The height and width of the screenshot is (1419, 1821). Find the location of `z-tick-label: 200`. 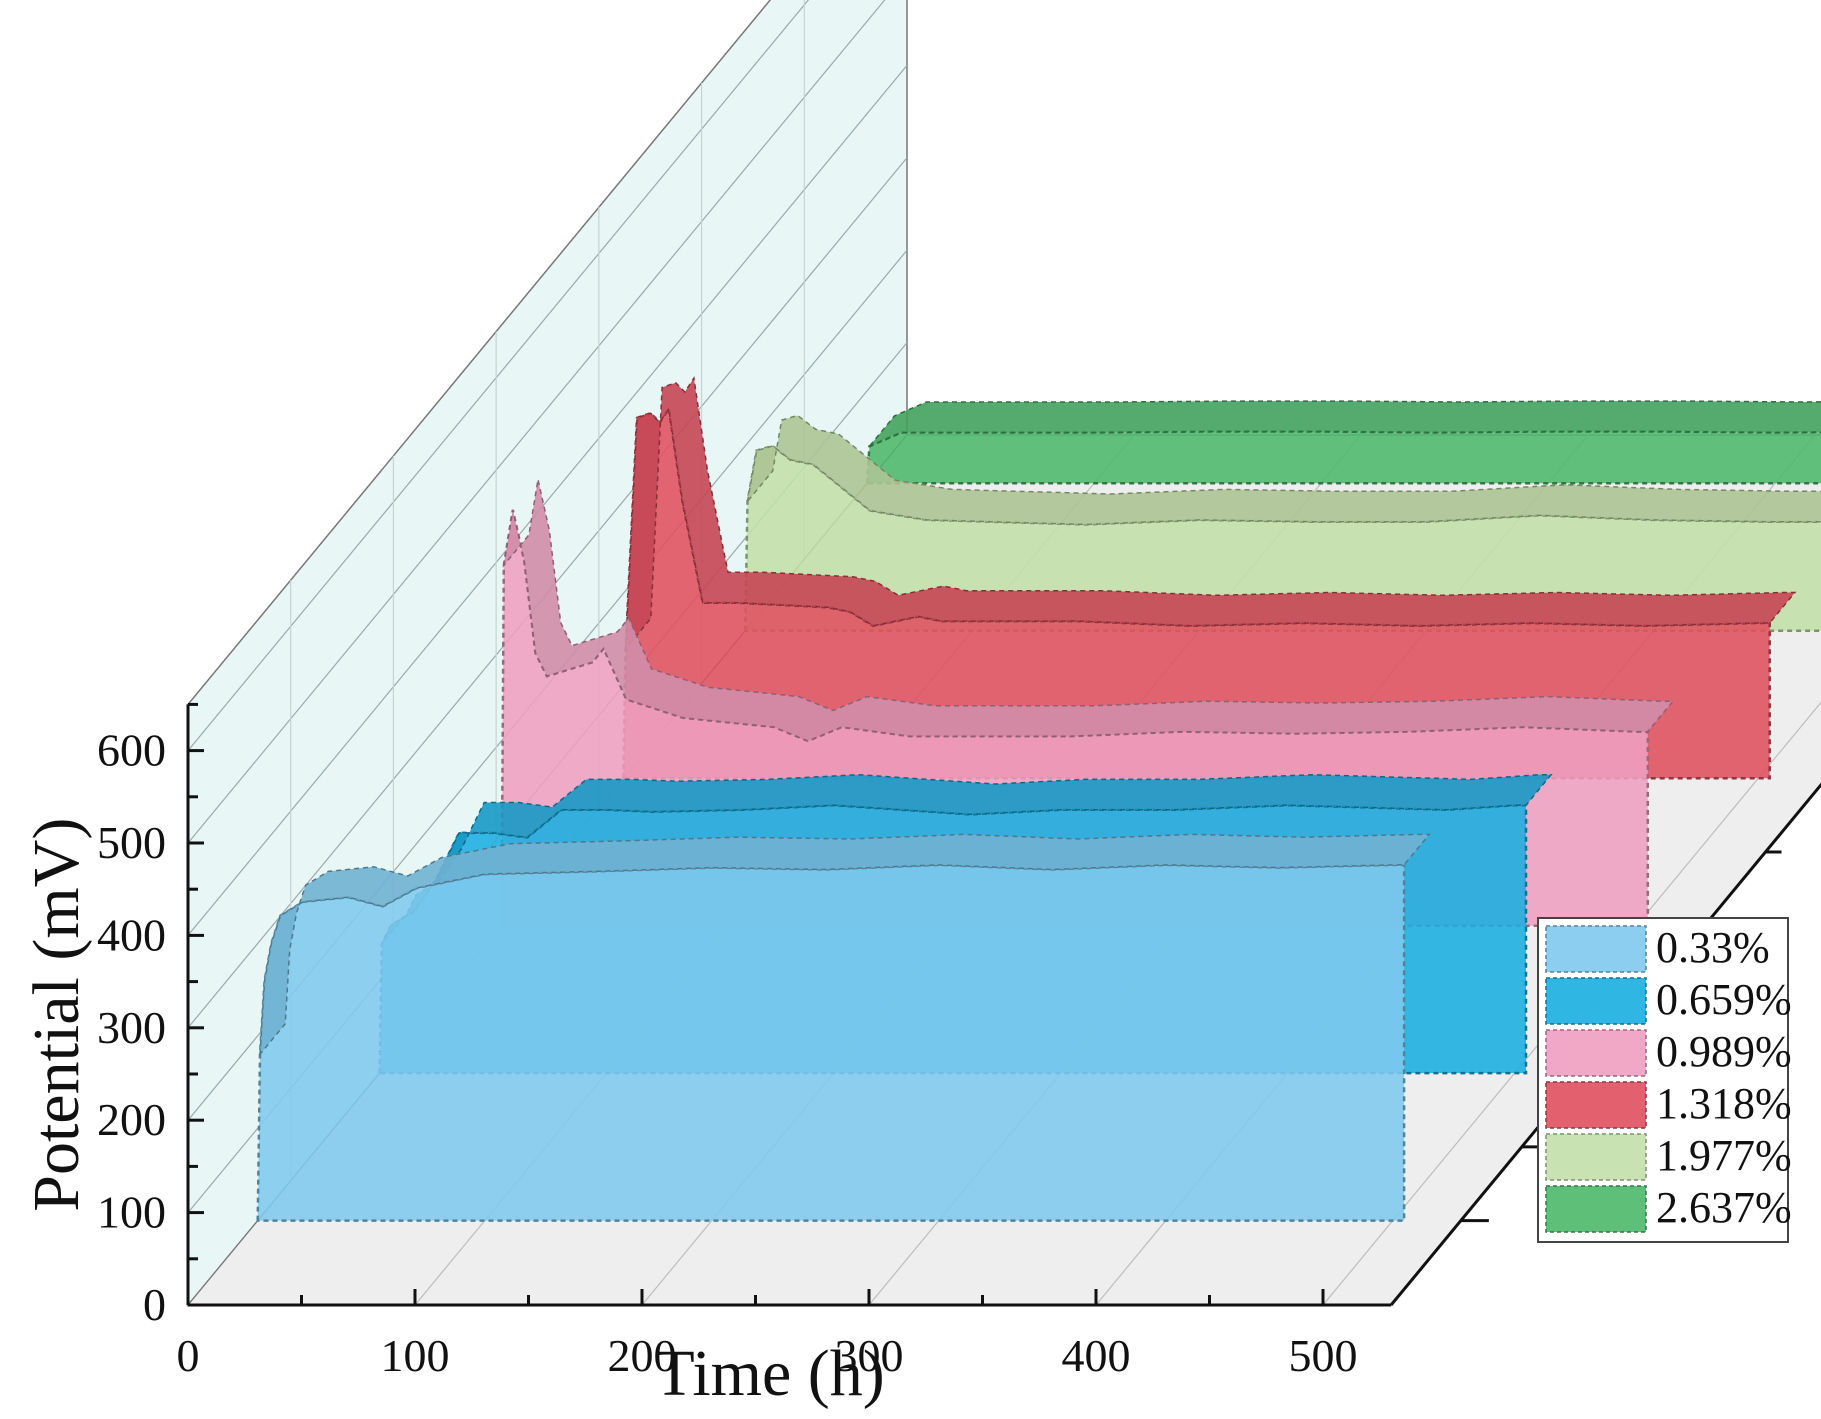

z-tick-label: 200 is located at coordinates (131, 1119).